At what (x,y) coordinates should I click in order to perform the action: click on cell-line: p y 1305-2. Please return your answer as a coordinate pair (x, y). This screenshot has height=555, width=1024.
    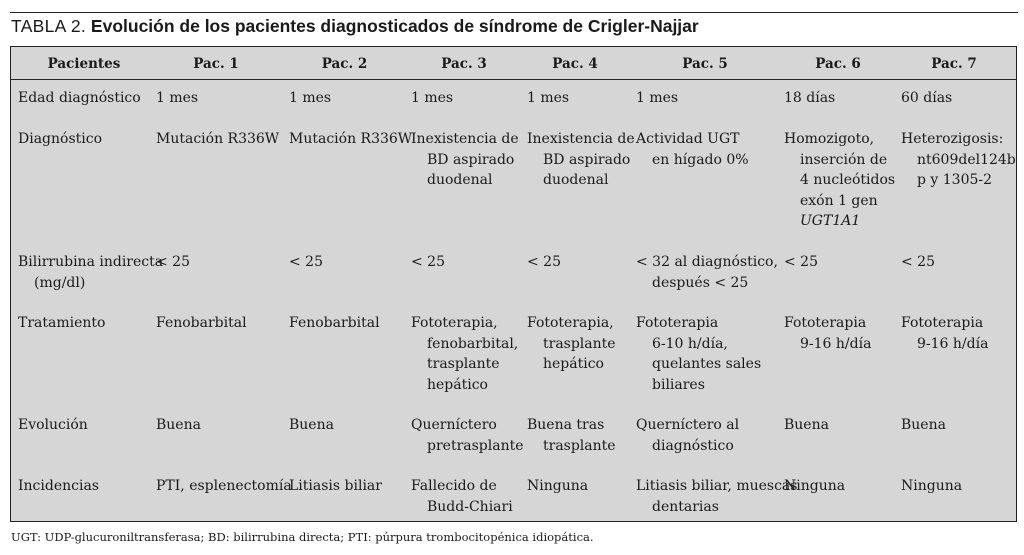
    Looking at the image, I should click on (955, 180).